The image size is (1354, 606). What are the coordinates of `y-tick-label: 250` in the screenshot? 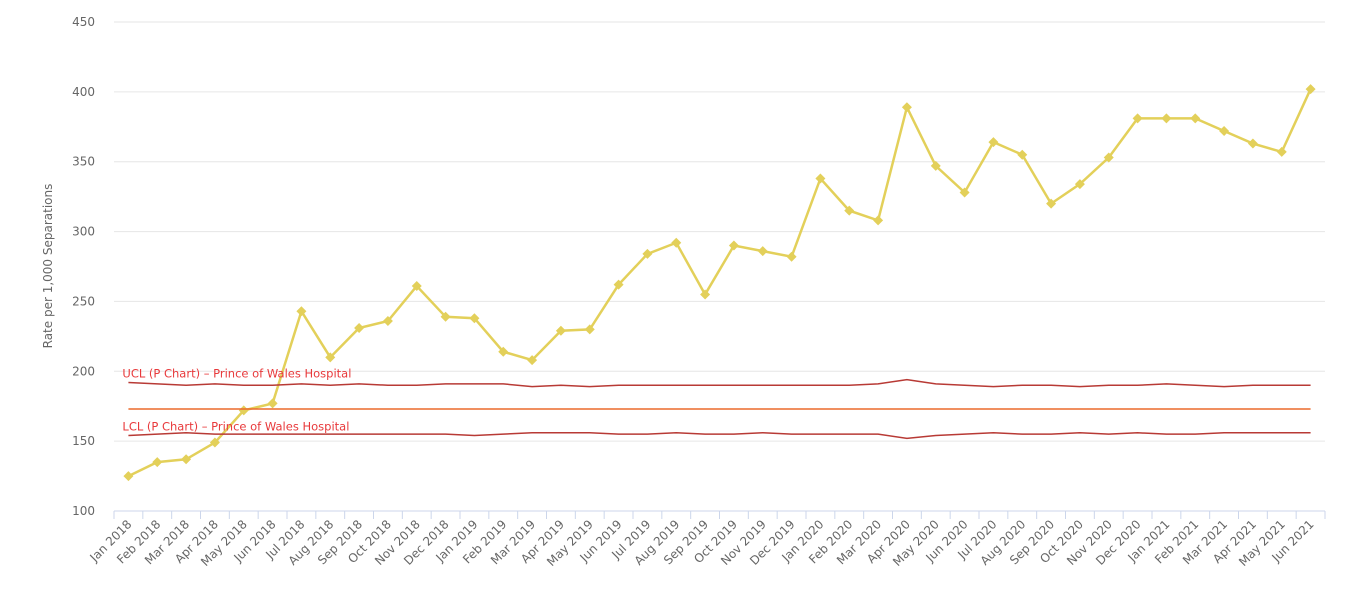 It's located at (83, 301).